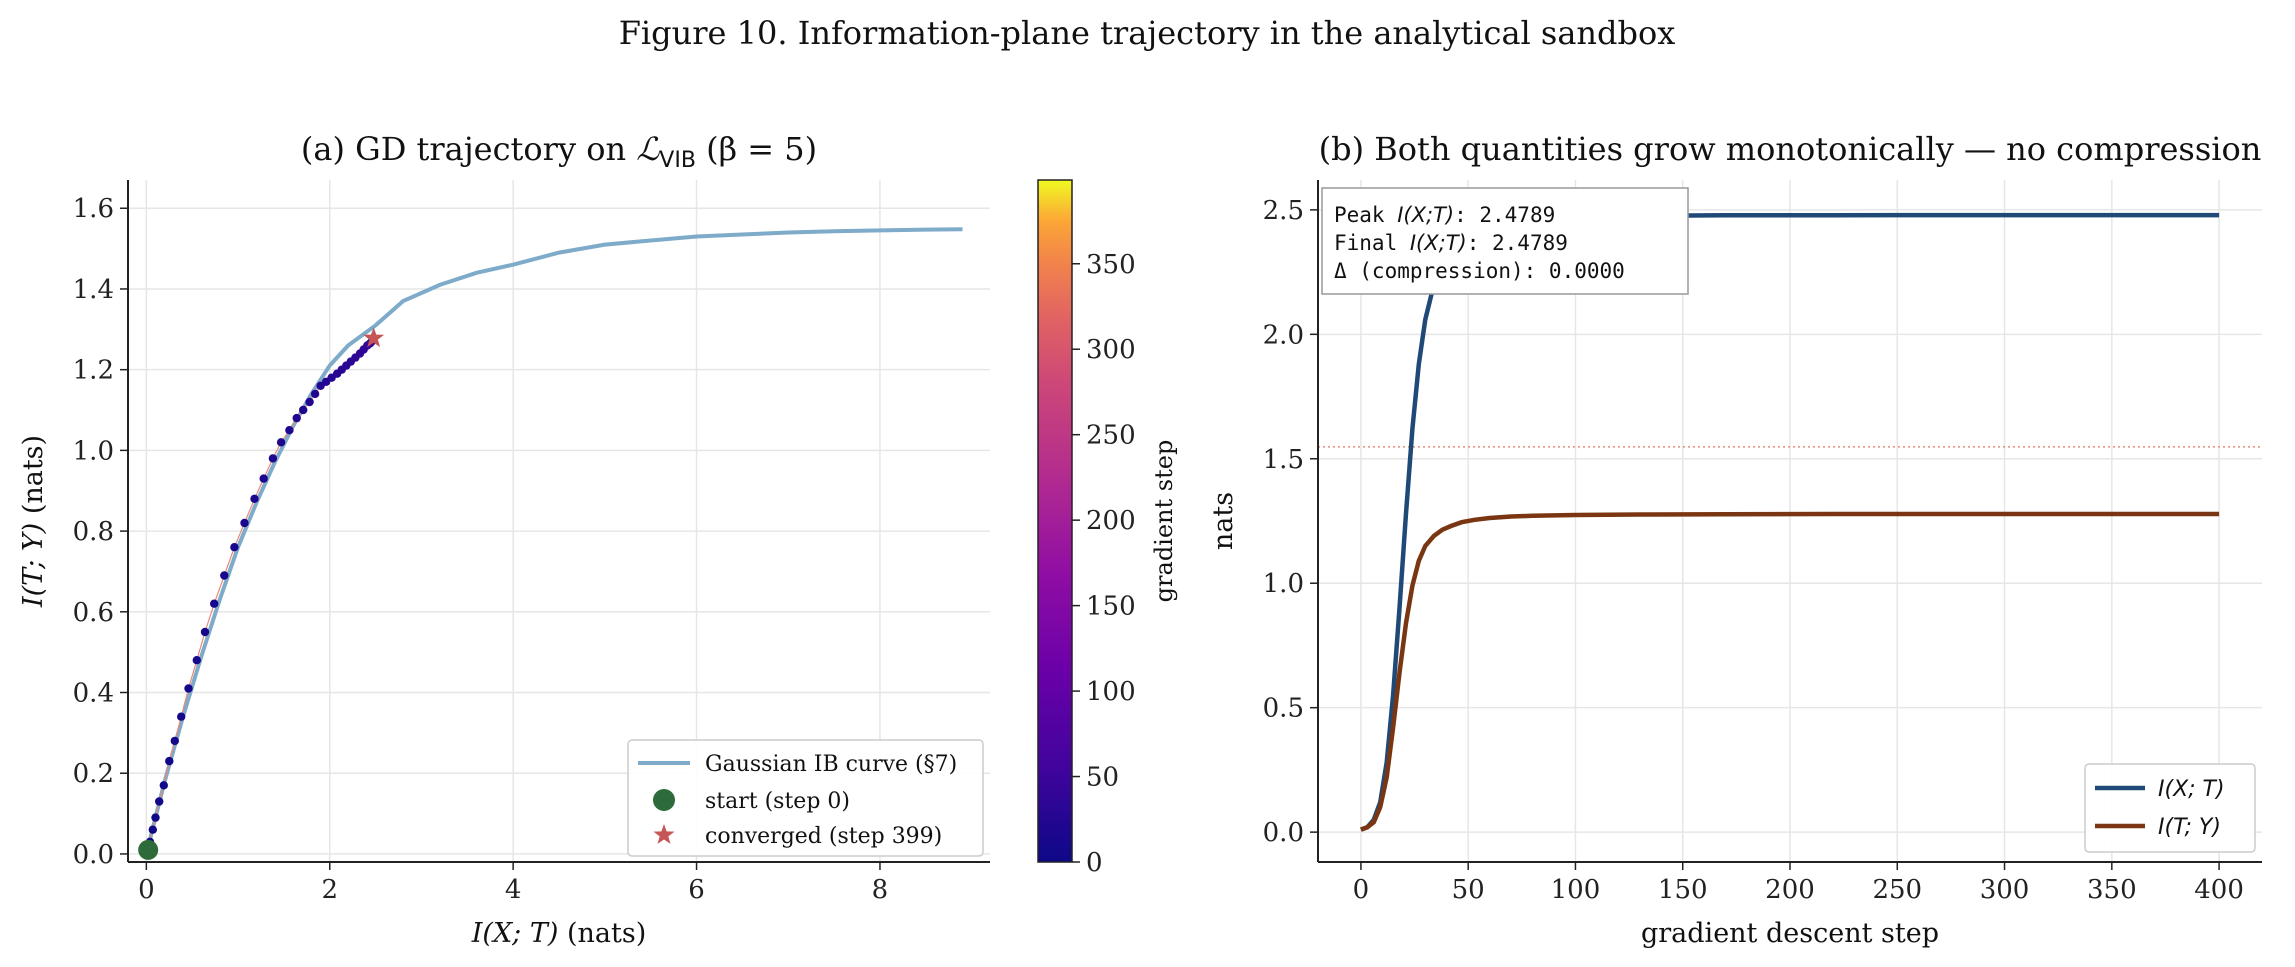  Describe the element at coordinates (374, 337) in the screenshot. I see `converged-marker` at that location.